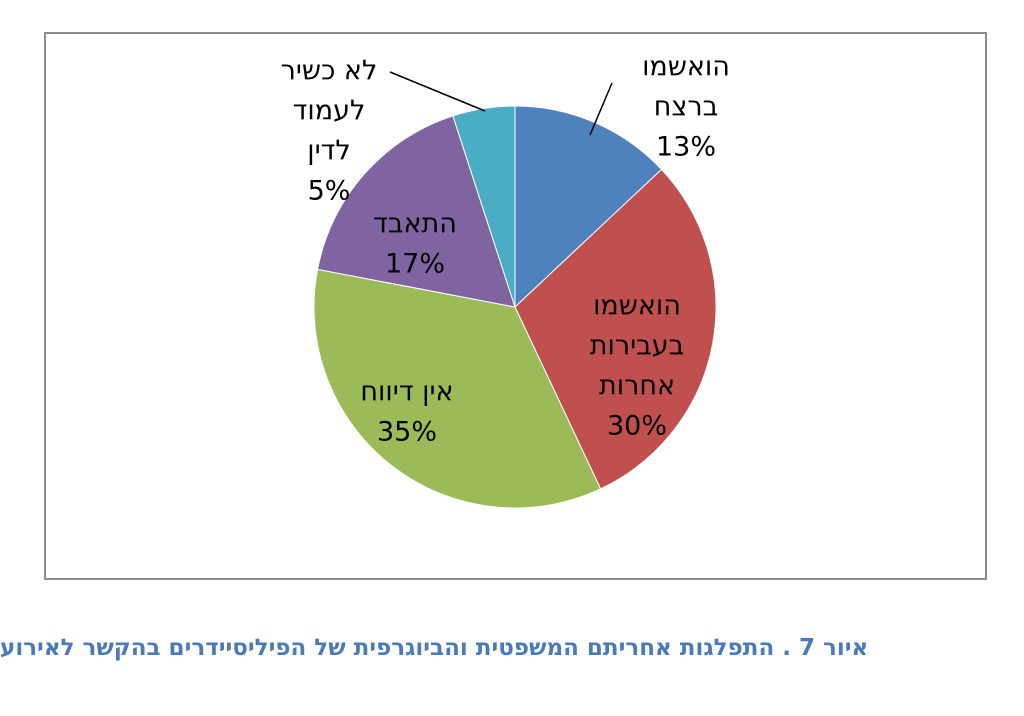 Image resolution: width=1024 pixels, height=716 pixels. What do you see at coordinates (329, 191) in the screenshot?
I see `slice-percent-label: 5%` at bounding box center [329, 191].